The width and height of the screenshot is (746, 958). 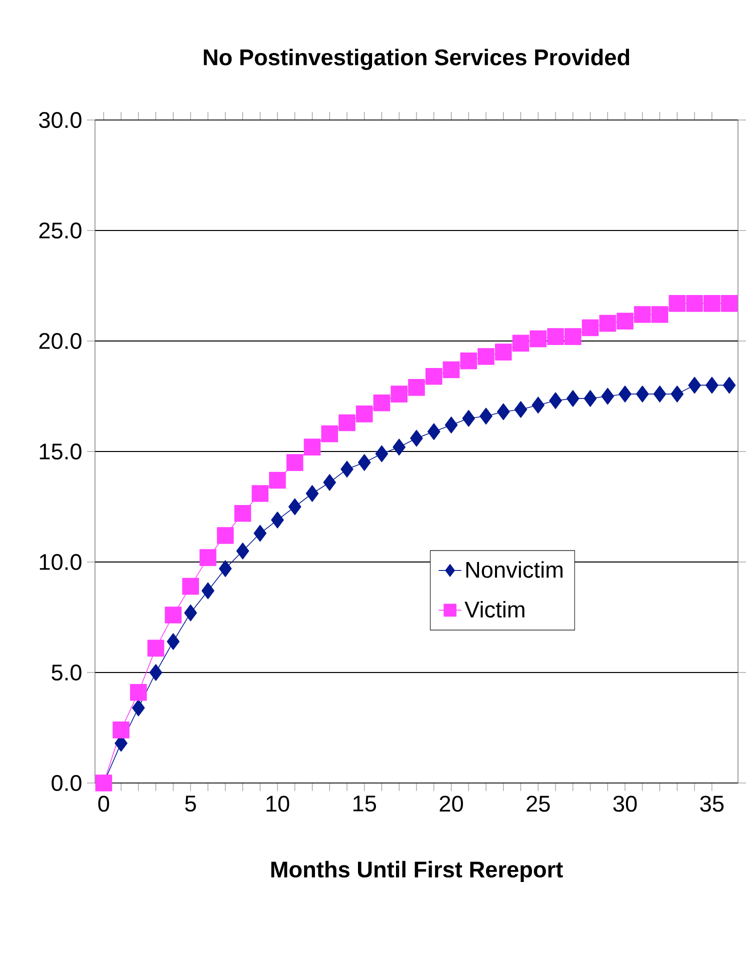 What do you see at coordinates (278, 804) in the screenshot?
I see `x-tick-label: 10` at bounding box center [278, 804].